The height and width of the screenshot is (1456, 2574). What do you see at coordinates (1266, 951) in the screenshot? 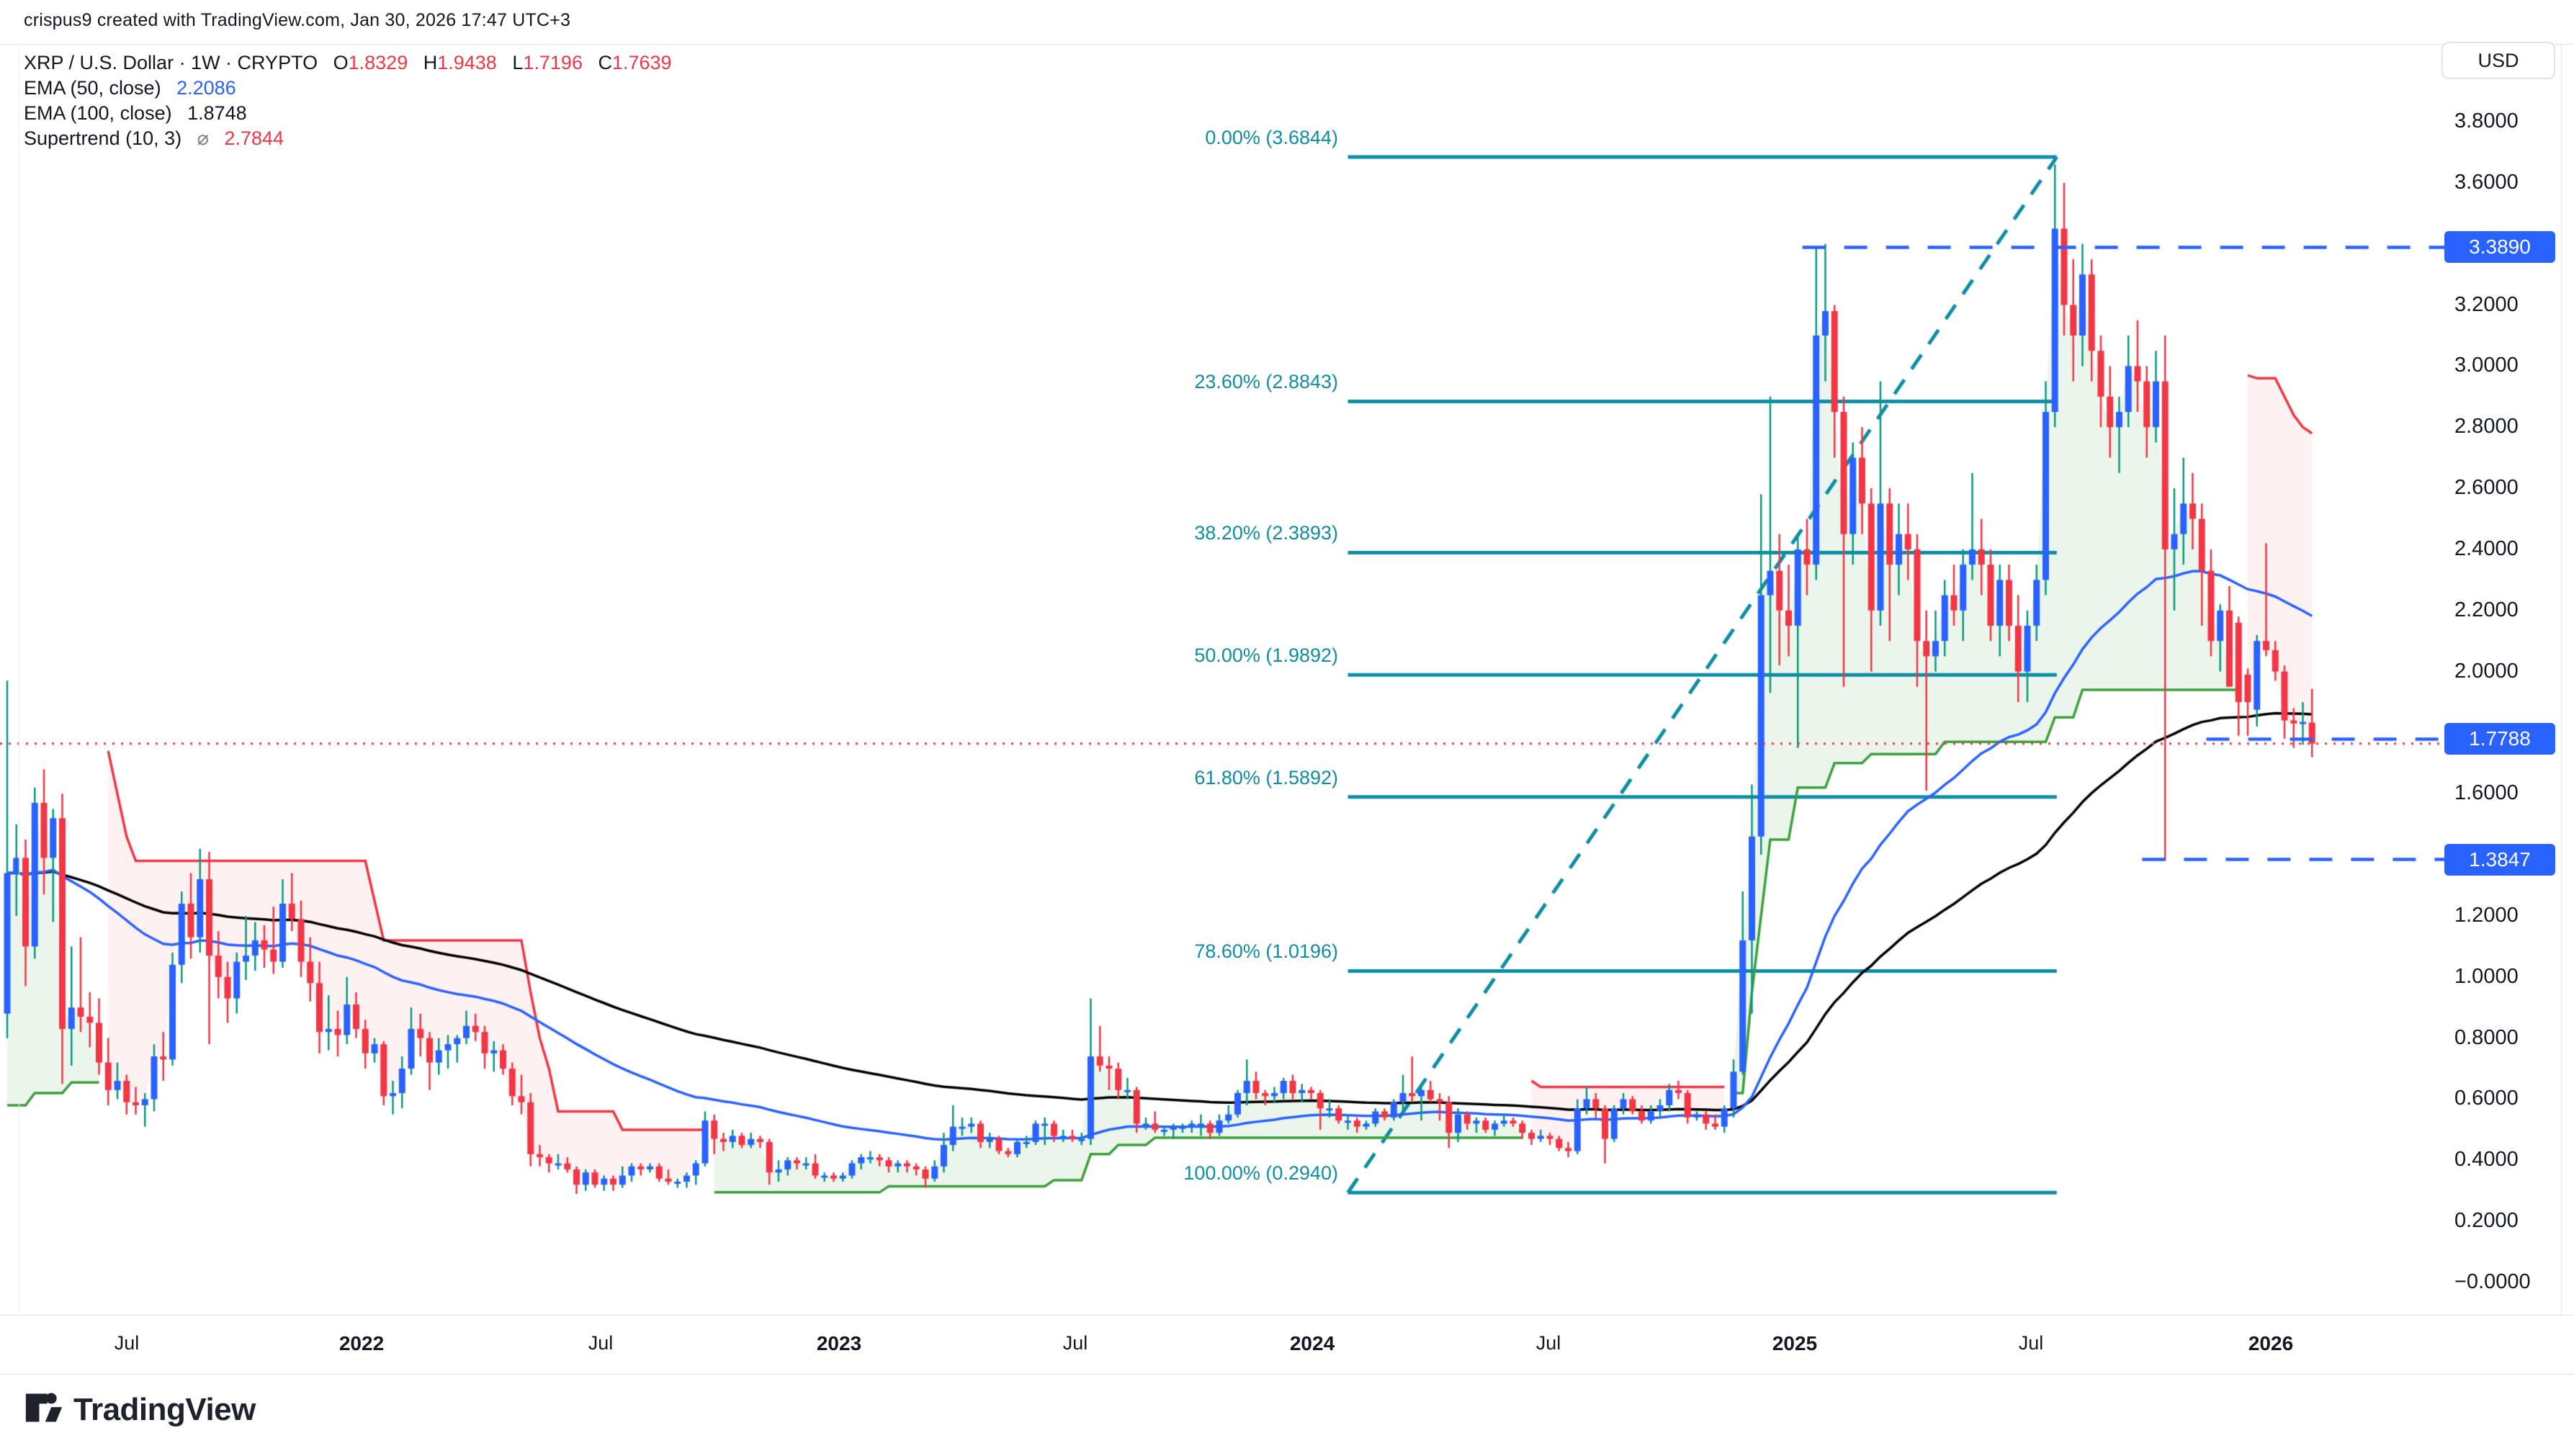
I see `fib-level-label: 78.60% (1.0196)` at bounding box center [1266, 951].